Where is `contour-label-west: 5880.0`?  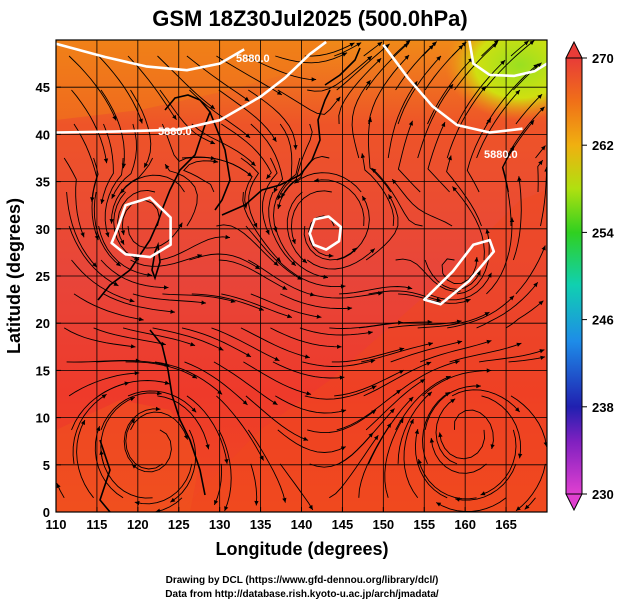
contour-label-west: 5880.0 is located at coordinates (175, 132).